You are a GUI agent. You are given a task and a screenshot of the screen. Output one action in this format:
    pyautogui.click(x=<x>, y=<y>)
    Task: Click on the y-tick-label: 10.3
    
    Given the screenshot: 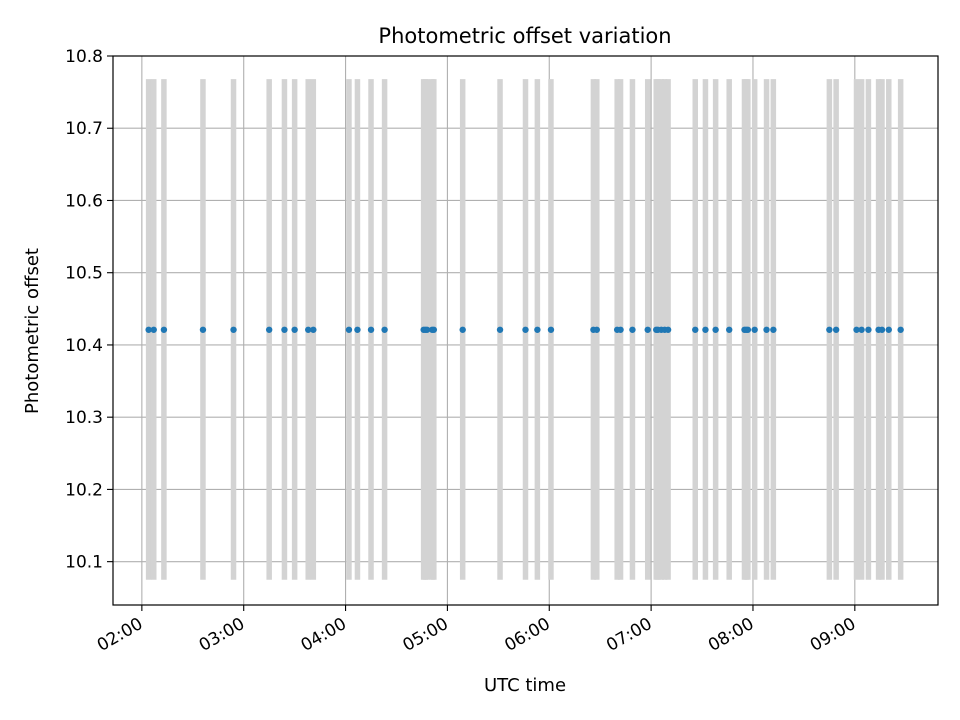 What is the action you would take?
    pyautogui.click(x=84, y=418)
    